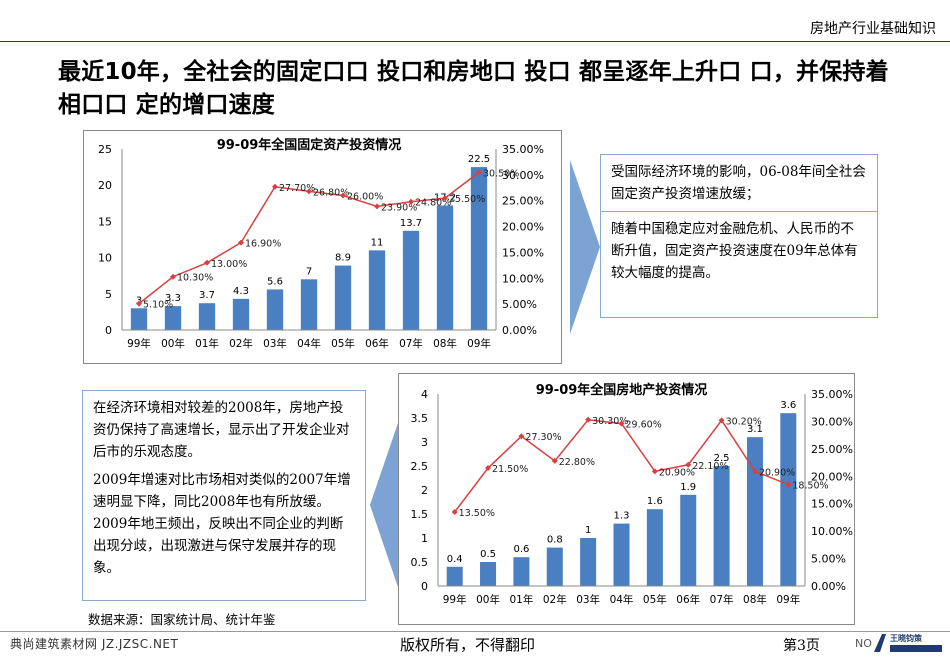  I want to click on y-tick-label: 0.5, so click(420, 562).